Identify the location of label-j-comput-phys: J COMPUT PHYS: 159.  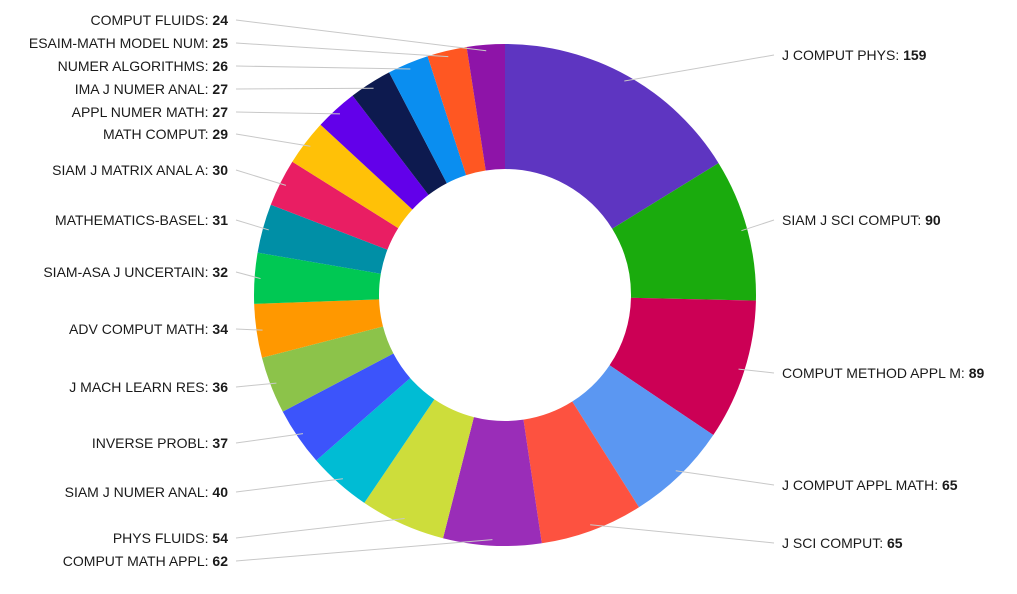
(854, 55).